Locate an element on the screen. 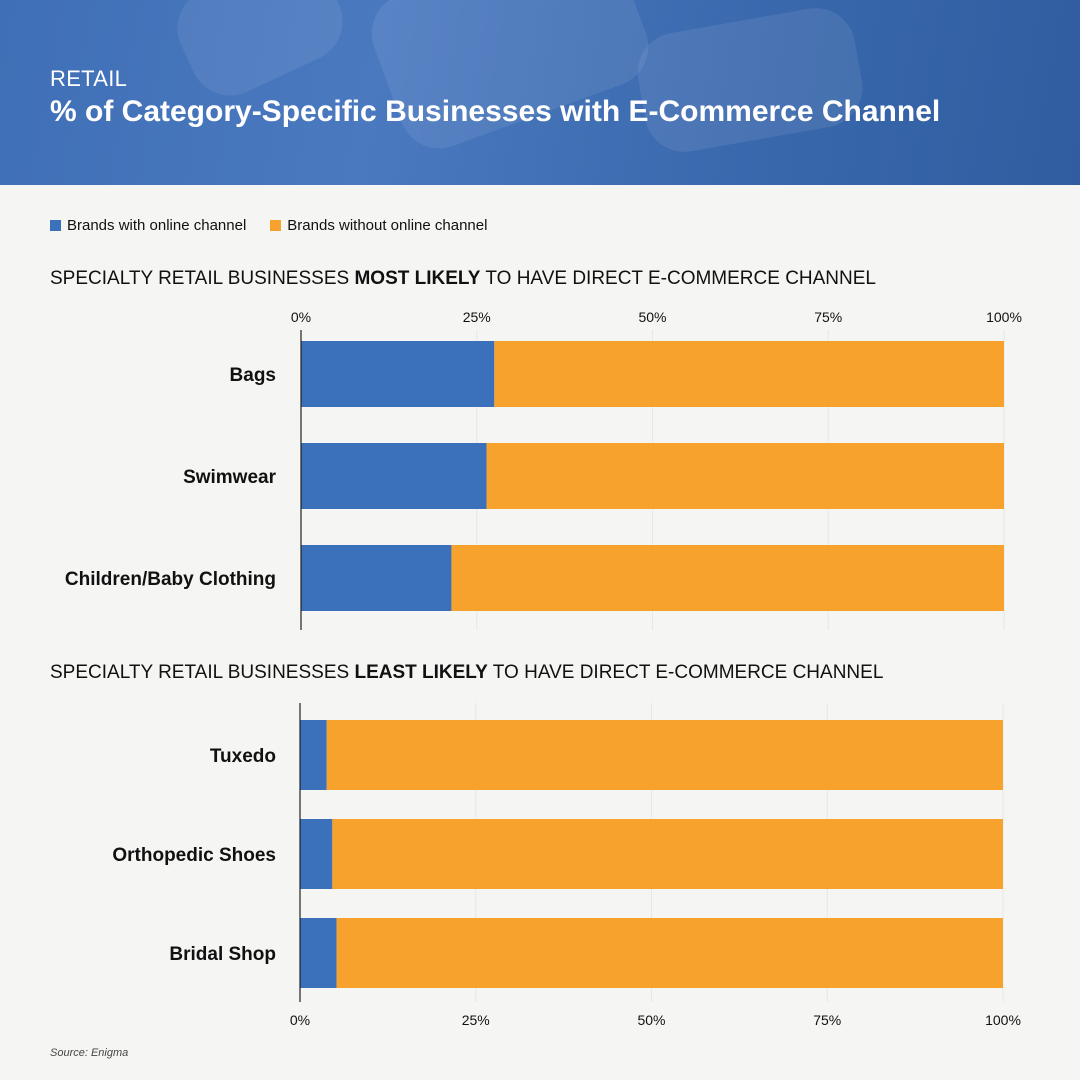 This screenshot has width=1080, height=1080. category-label: Tuxedo is located at coordinates (243, 756).